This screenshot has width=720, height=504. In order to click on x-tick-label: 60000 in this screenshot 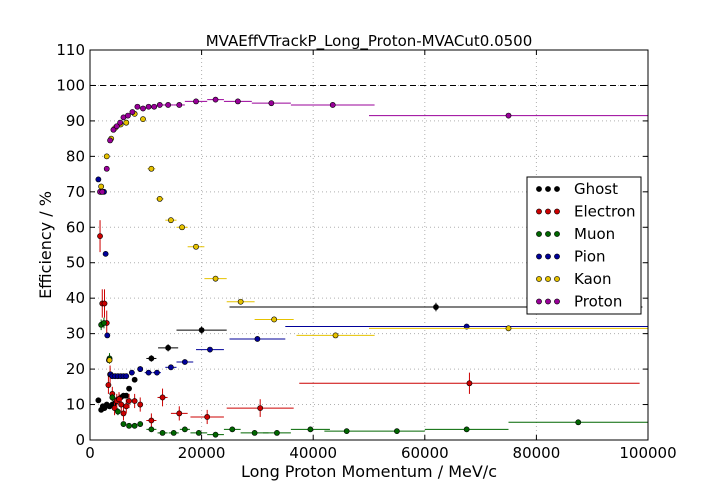, I will do `click(425, 453)`.